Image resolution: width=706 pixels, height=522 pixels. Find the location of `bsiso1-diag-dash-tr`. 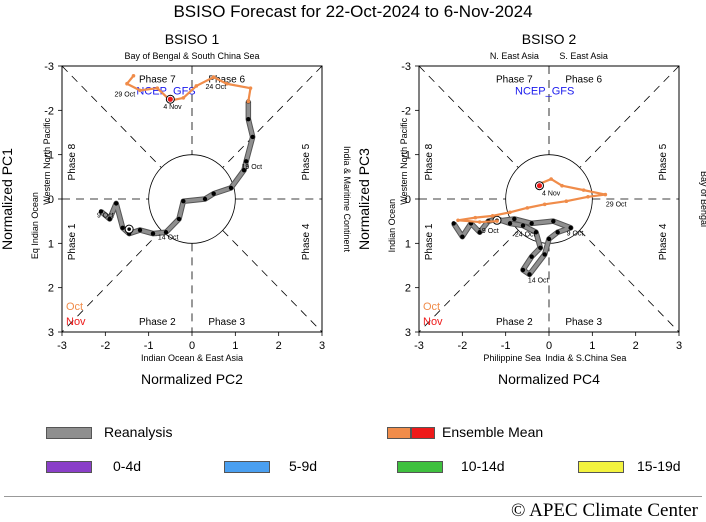

bsiso1-diag-dash-tr is located at coordinates (272, 116).